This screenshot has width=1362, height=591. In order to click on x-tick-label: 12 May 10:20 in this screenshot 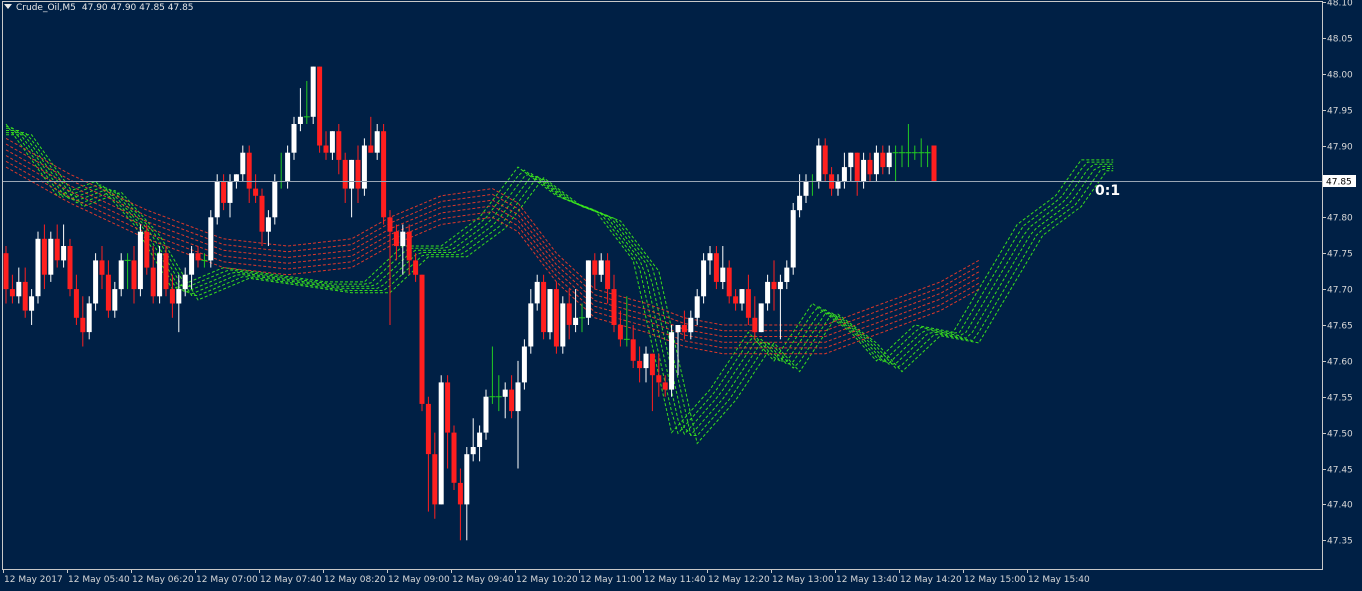, I will do `click(547, 580)`.